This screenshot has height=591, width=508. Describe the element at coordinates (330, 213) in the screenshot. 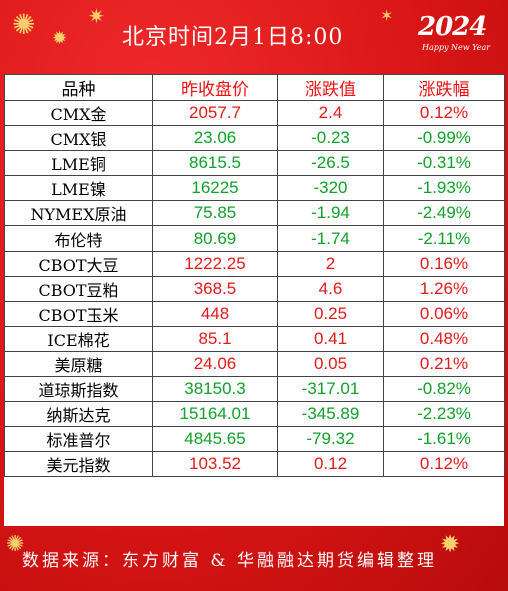

I see `change-value: -1.94` at that location.